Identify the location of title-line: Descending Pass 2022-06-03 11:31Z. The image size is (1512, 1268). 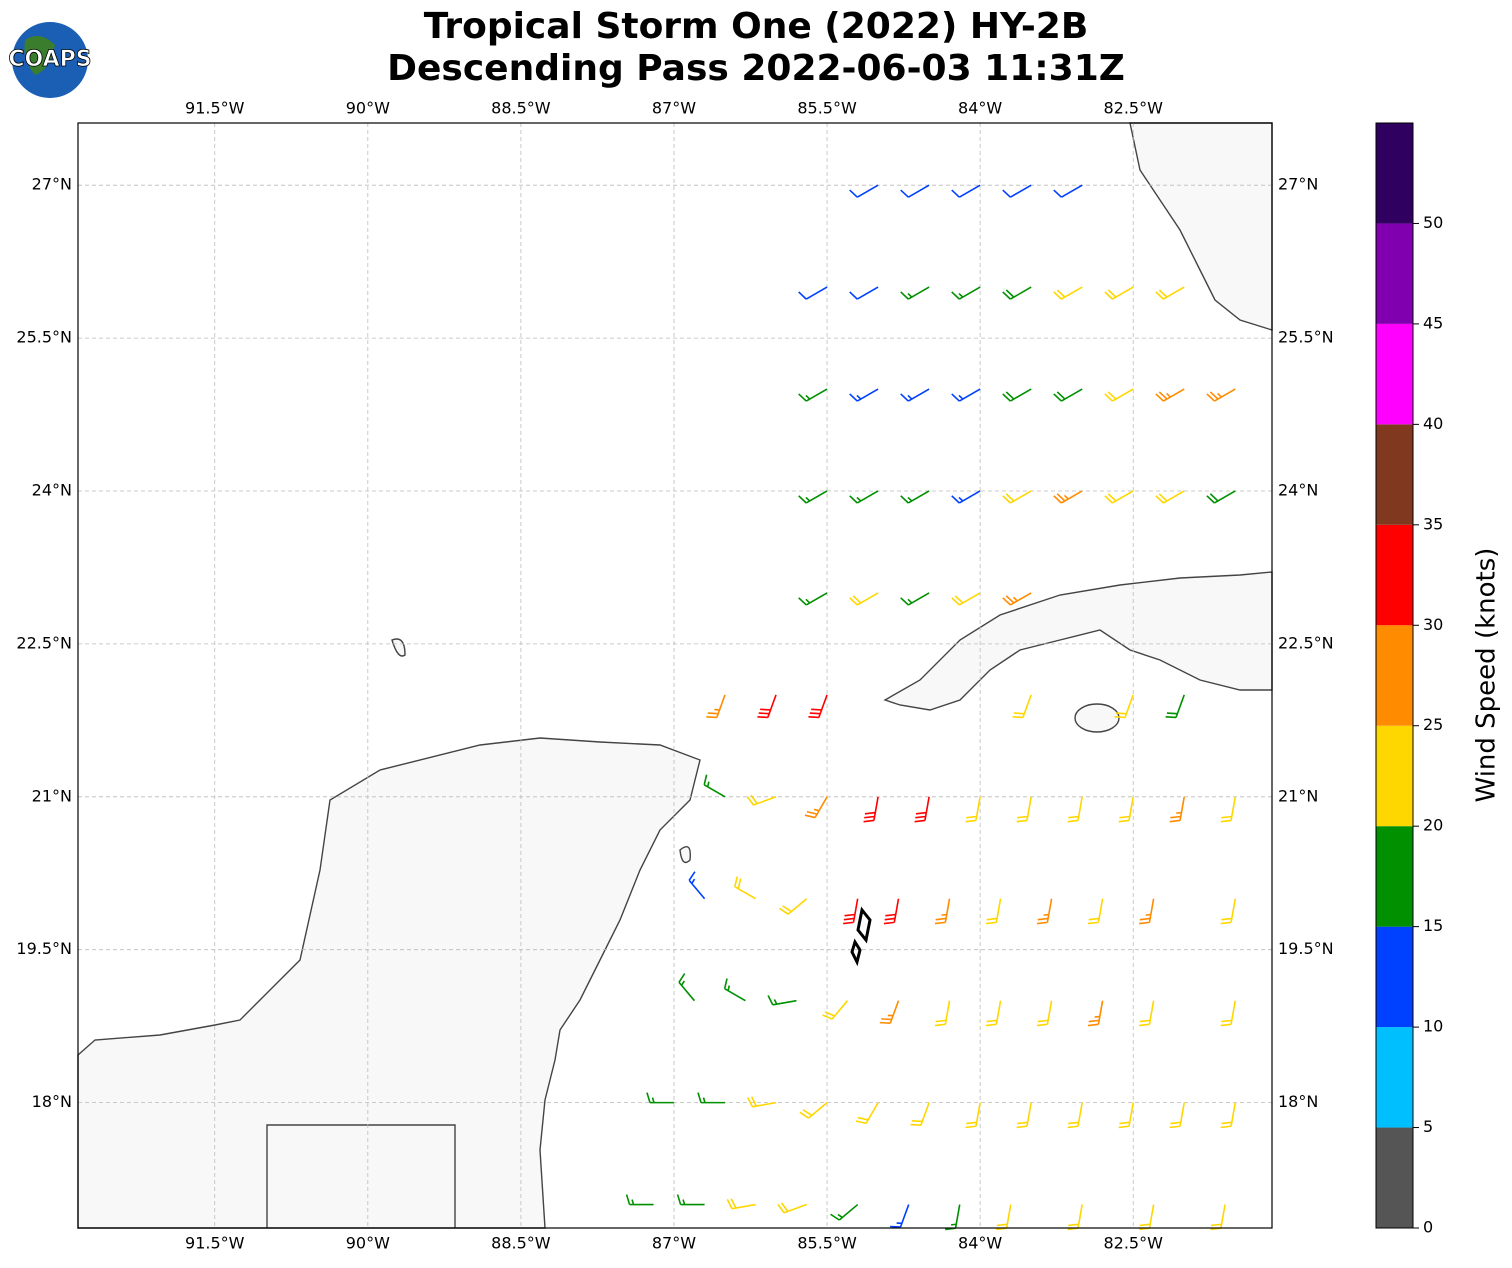
(756, 68).